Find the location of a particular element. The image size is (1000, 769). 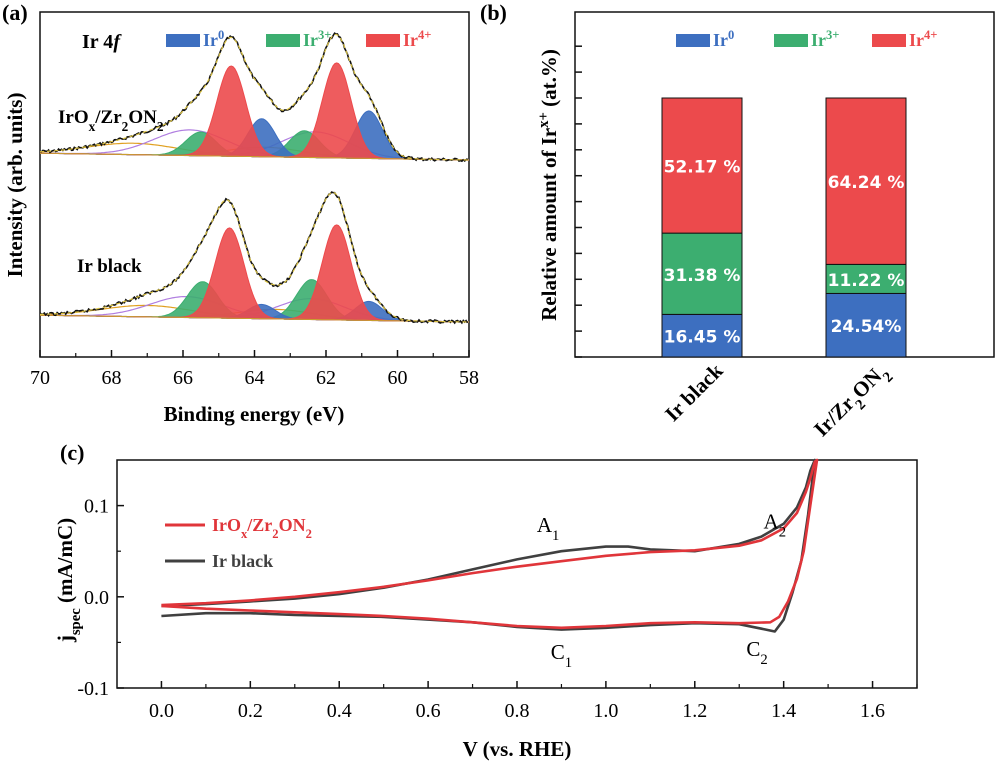

panel-c-curve-ir-black is located at coordinates (489, 545).